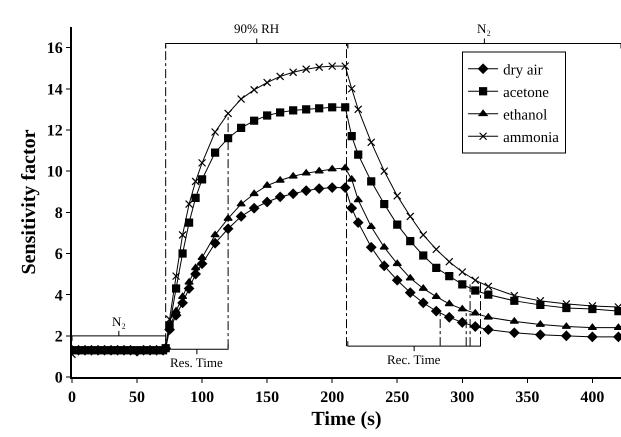  What do you see at coordinates (196, 362) in the screenshot?
I see `annotation: Res. Time` at bounding box center [196, 362].